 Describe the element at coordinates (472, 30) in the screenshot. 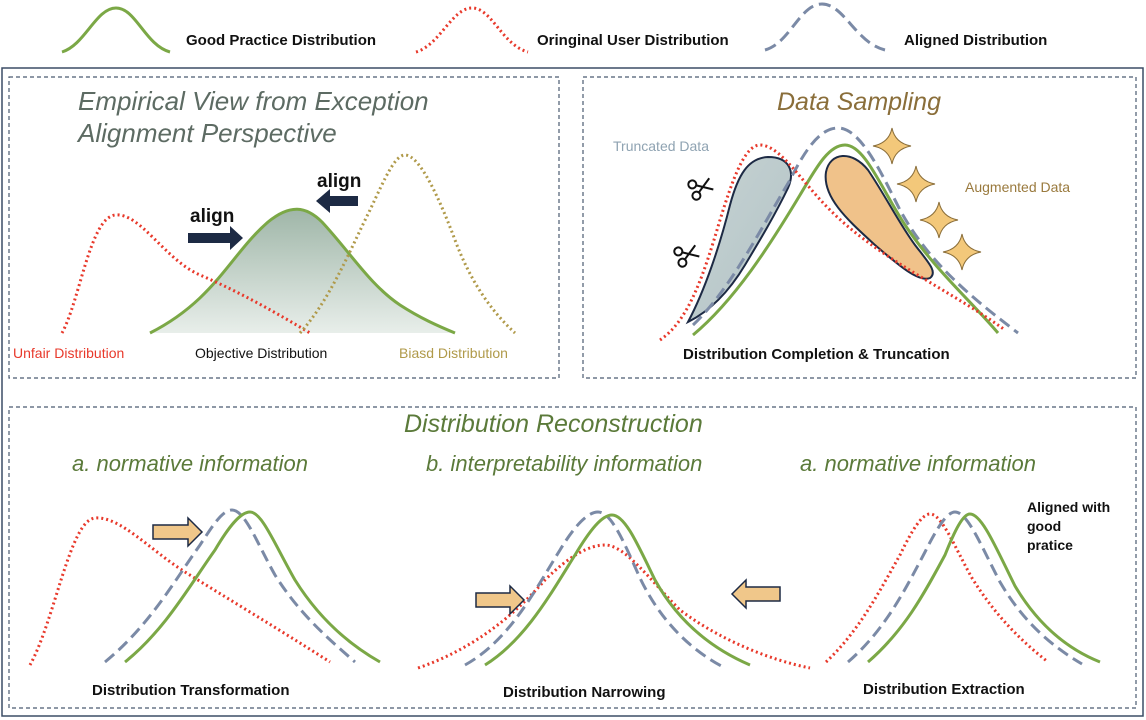

I see `legend-user-curve` at that location.